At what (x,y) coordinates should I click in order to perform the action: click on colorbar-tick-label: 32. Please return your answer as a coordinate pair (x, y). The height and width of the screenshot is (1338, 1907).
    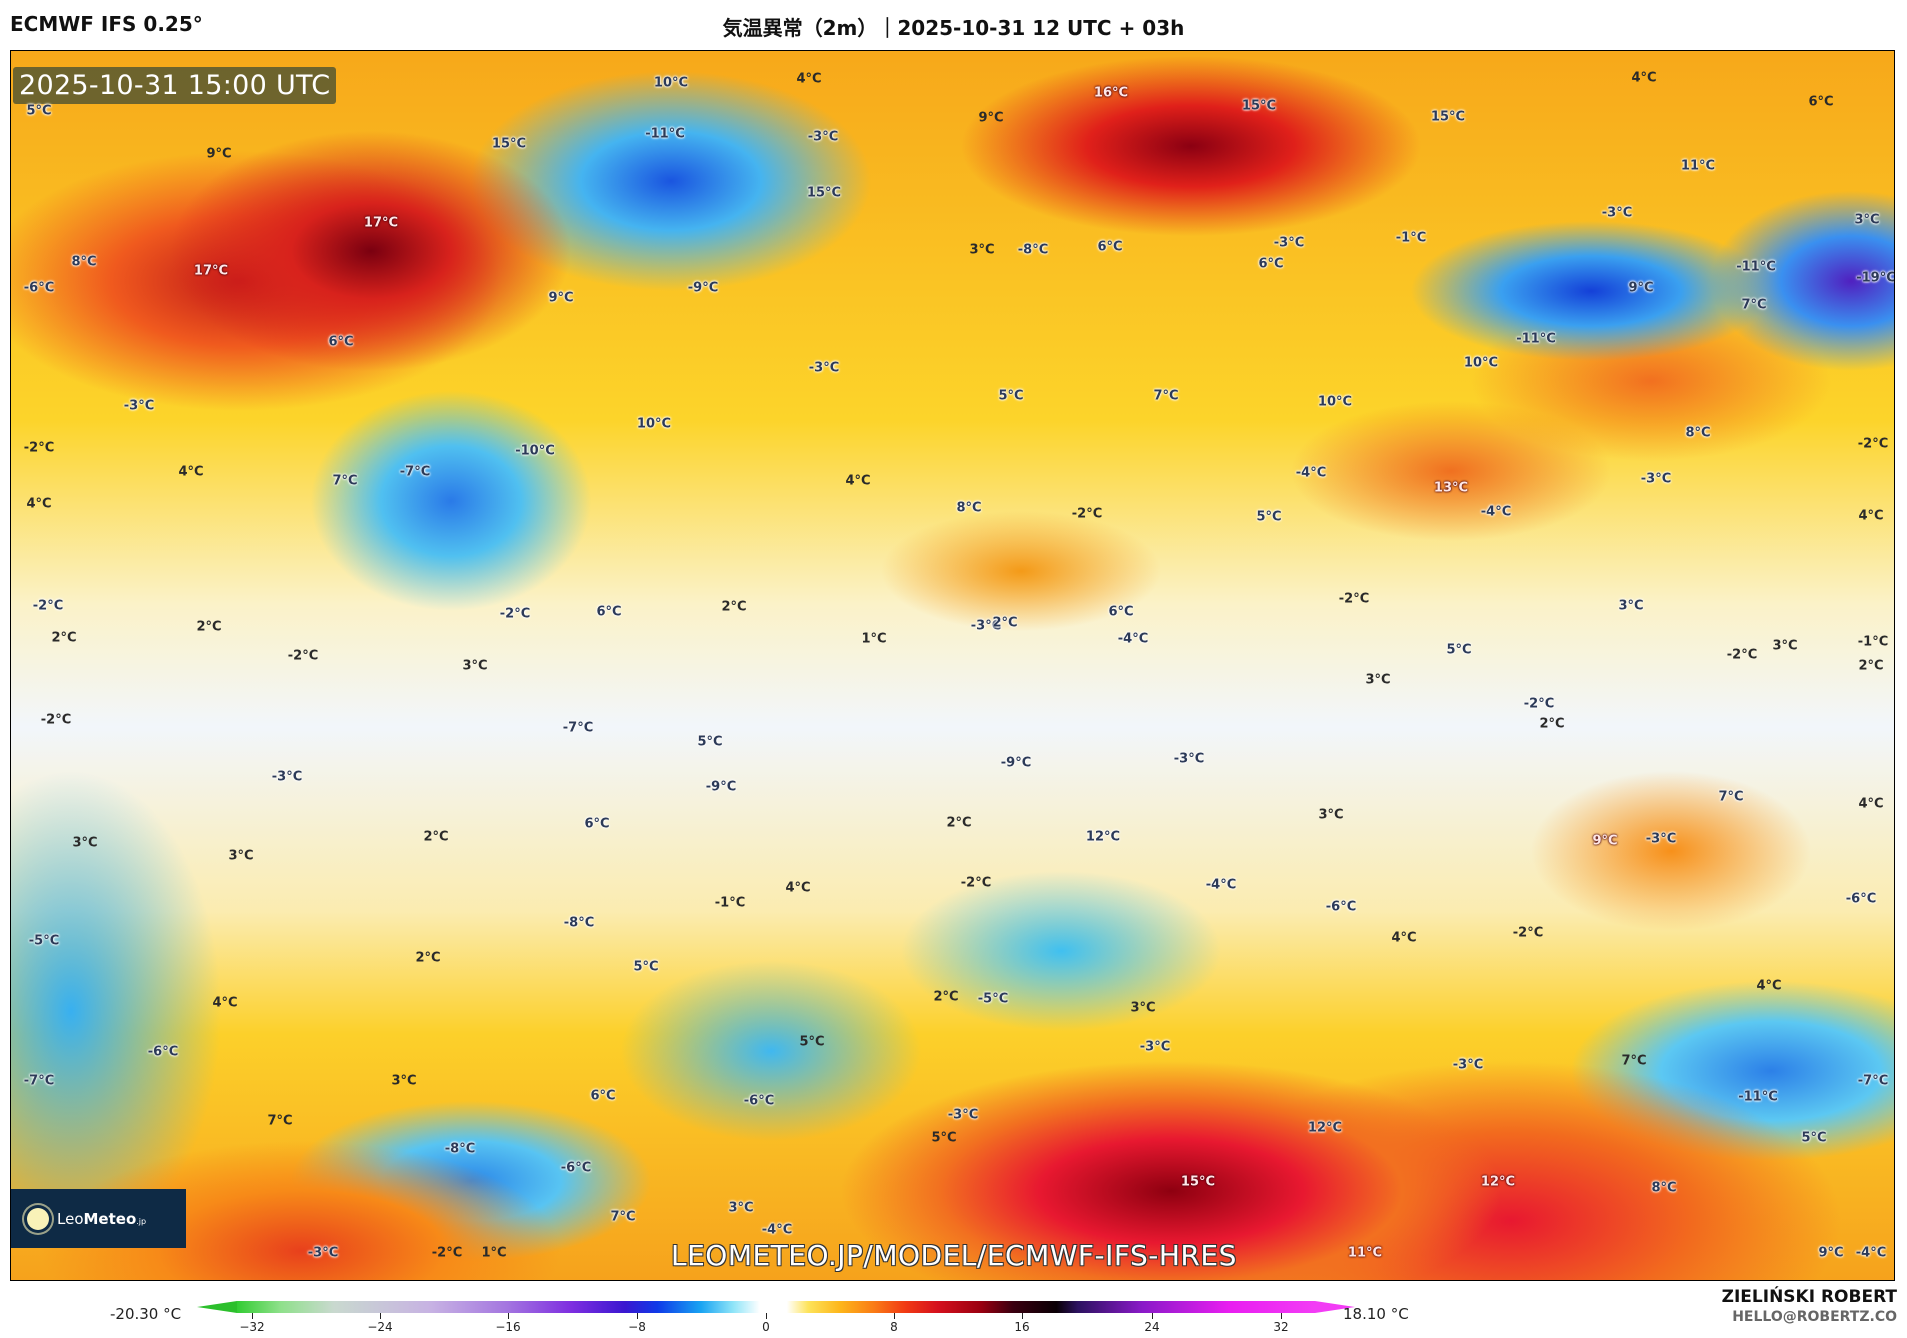
    Looking at the image, I should click on (1281, 1327).